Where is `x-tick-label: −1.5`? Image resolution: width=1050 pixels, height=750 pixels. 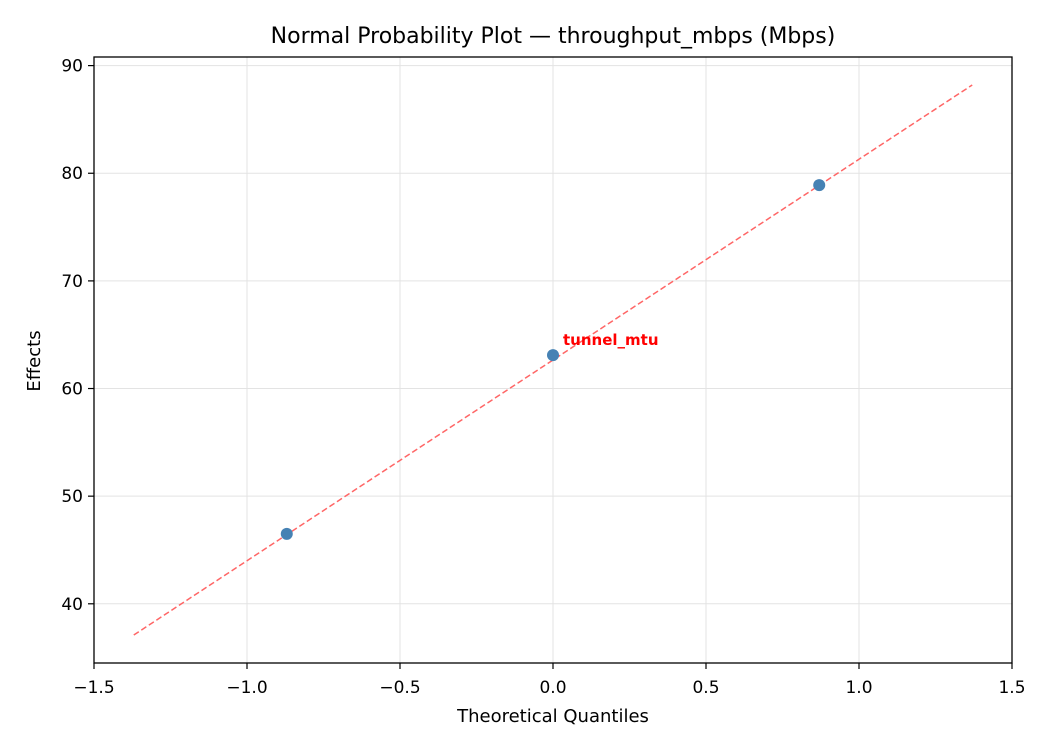 x-tick-label: −1.5 is located at coordinates (93, 688).